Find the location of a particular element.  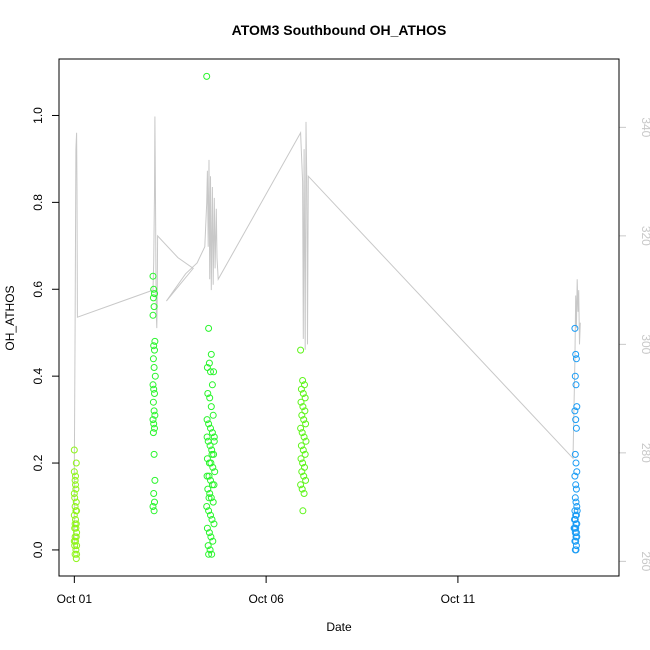

y-tick-label: 0.4 is located at coordinates (38, 375).